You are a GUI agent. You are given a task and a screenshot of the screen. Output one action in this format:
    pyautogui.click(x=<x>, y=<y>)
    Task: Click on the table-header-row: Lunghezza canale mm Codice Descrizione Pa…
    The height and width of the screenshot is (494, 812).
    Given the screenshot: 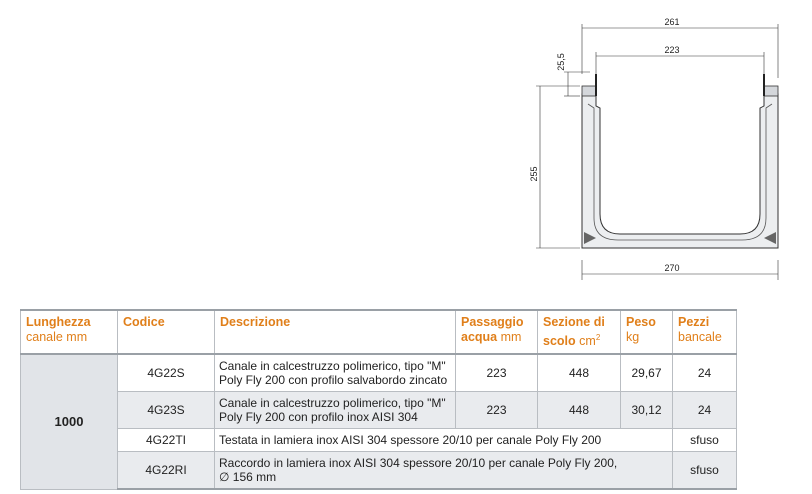 What is the action you would take?
    pyautogui.click(x=378, y=332)
    